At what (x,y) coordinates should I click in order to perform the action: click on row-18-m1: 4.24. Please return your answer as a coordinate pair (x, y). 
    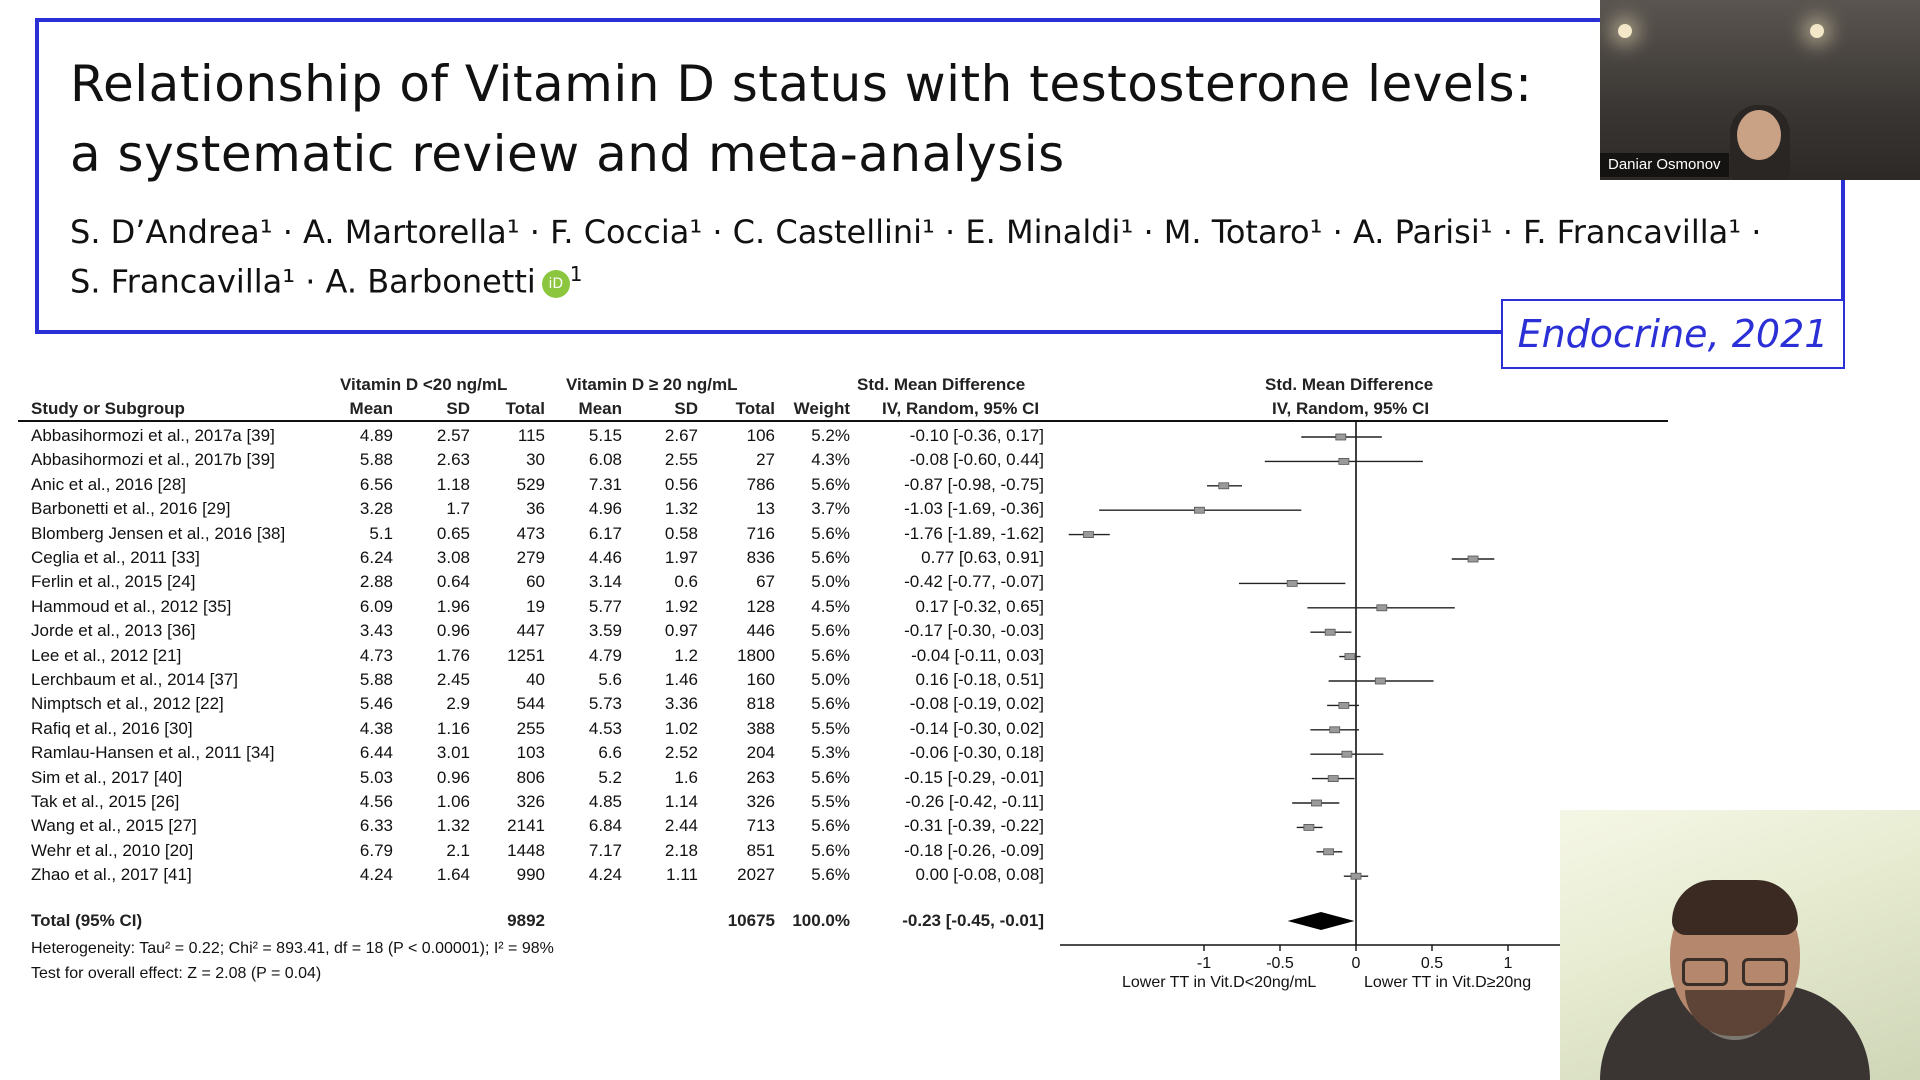
    Looking at the image, I should click on (376, 875).